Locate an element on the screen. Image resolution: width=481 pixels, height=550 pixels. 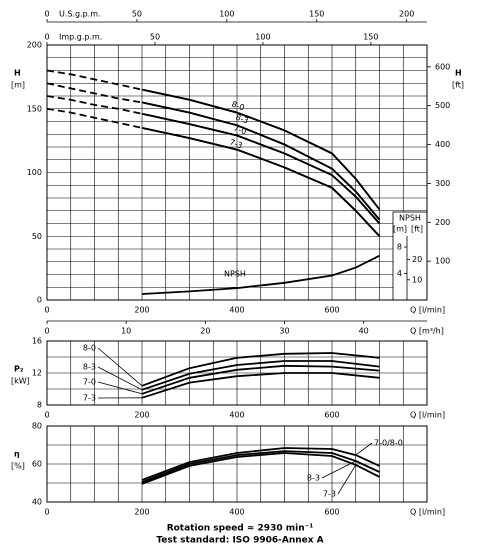
x2-tick-label: 30 is located at coordinates (284, 331).